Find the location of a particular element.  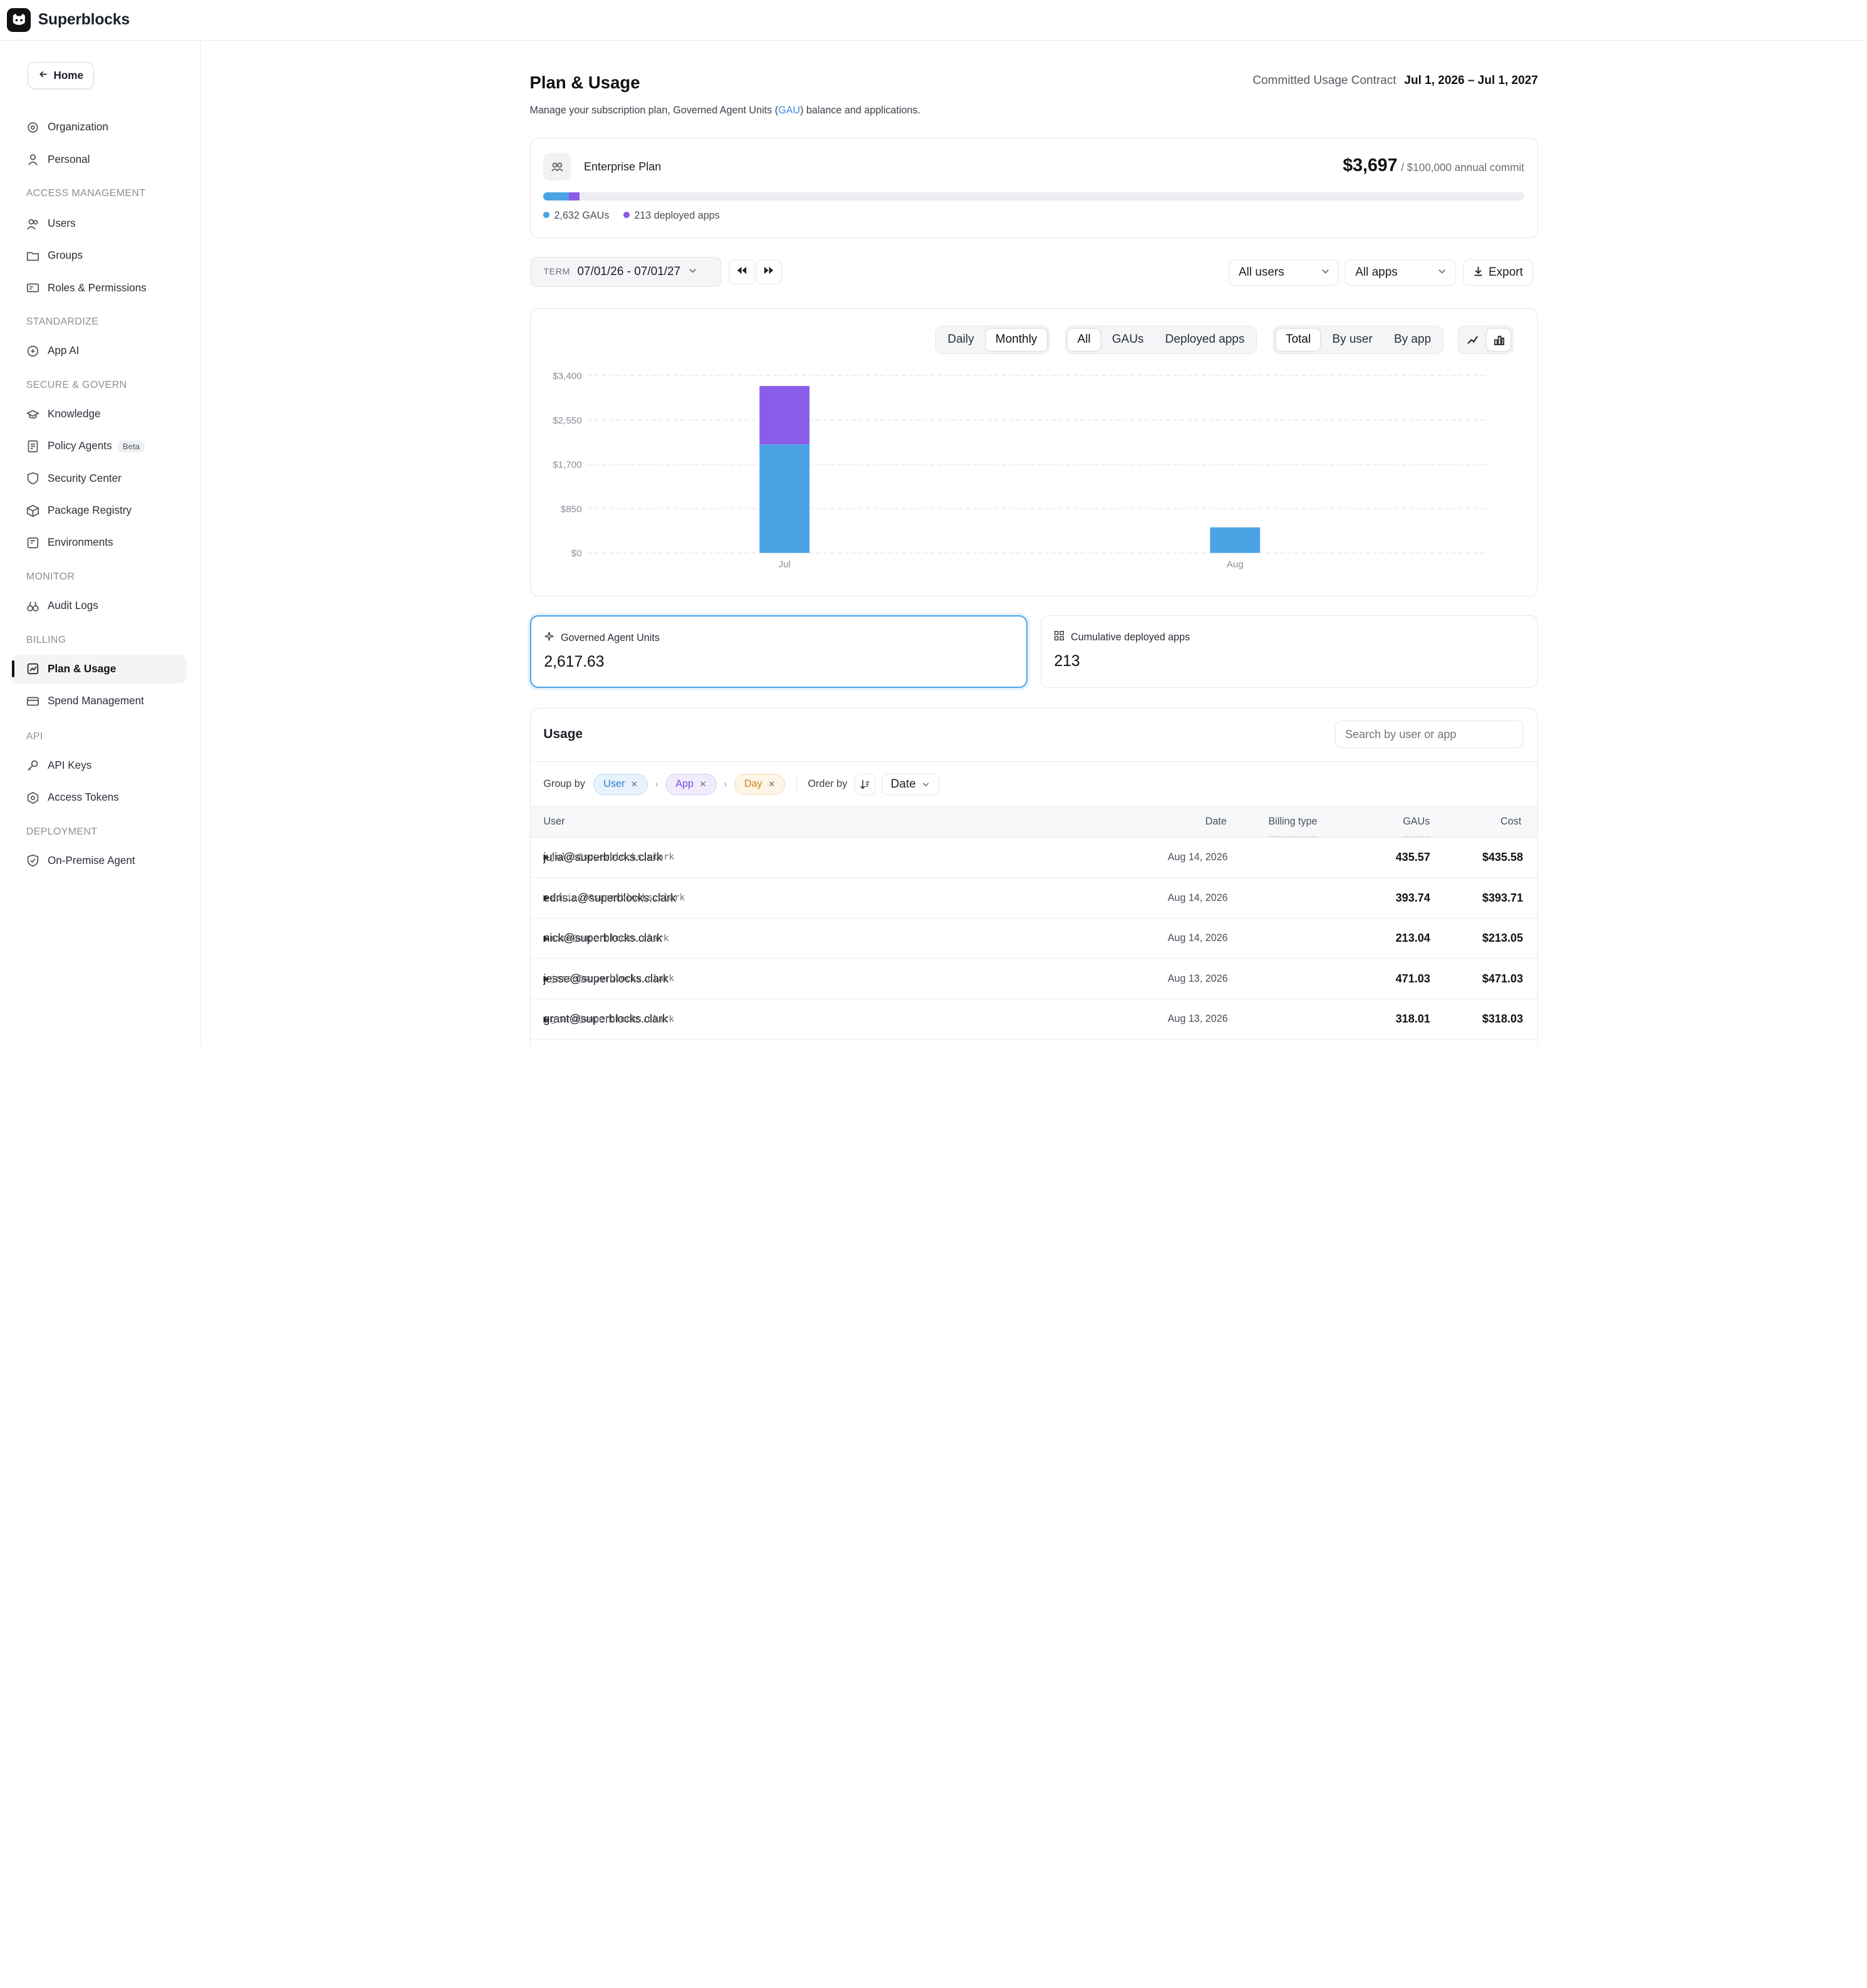

sort-direction-button is located at coordinates (865, 784).